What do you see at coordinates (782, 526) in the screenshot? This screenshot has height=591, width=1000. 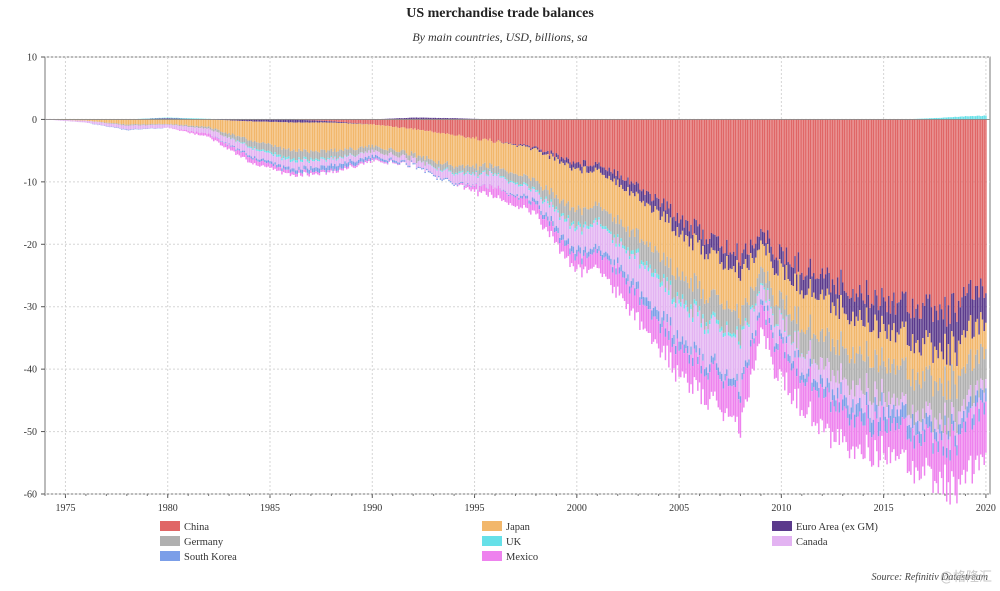 I see `legend-swatch` at bounding box center [782, 526].